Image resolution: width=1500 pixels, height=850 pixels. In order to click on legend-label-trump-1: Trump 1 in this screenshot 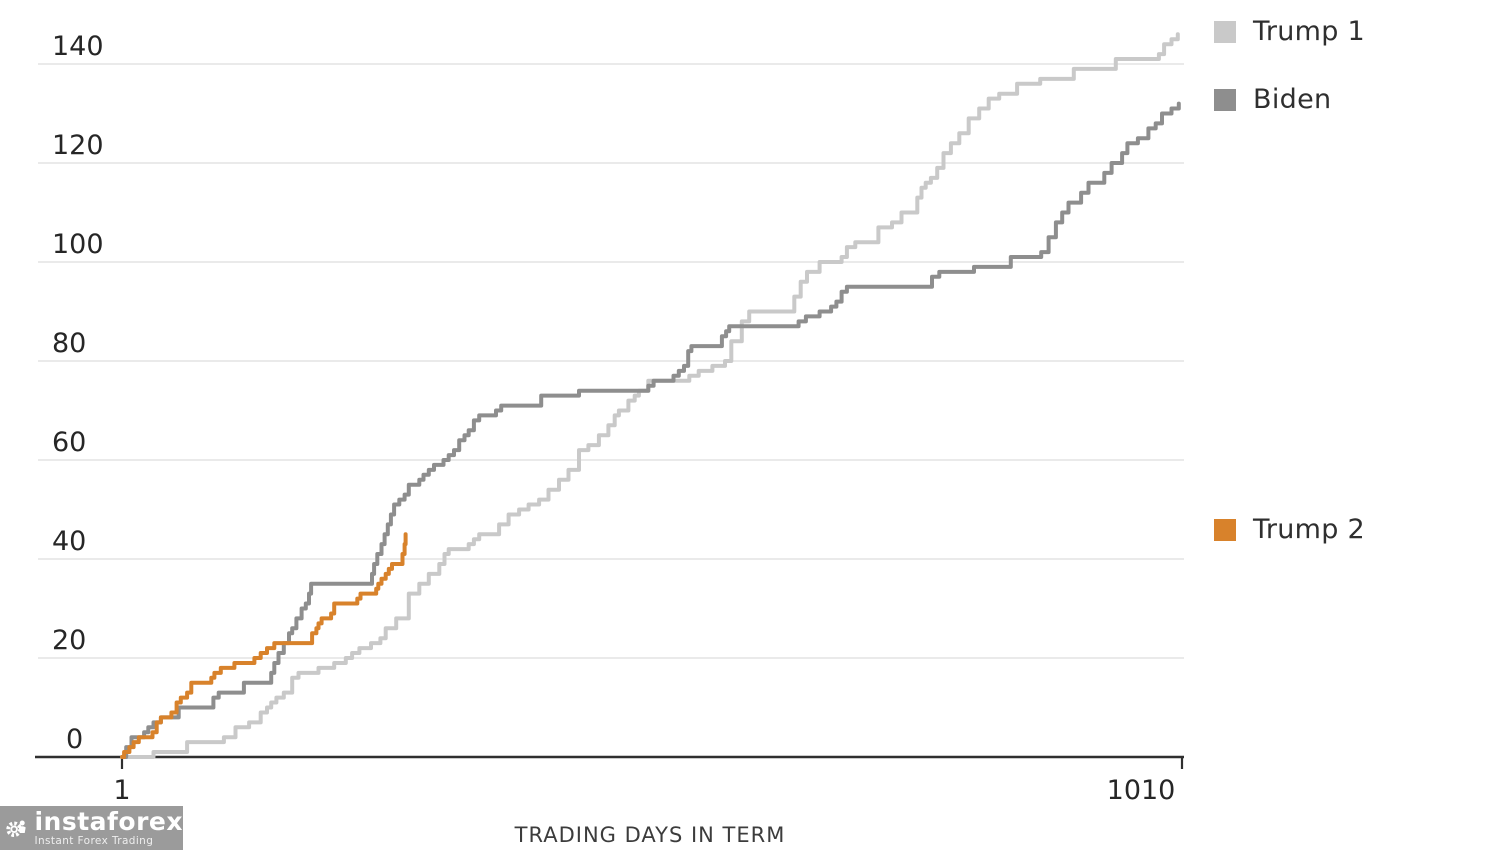, I will do `click(1309, 31)`.